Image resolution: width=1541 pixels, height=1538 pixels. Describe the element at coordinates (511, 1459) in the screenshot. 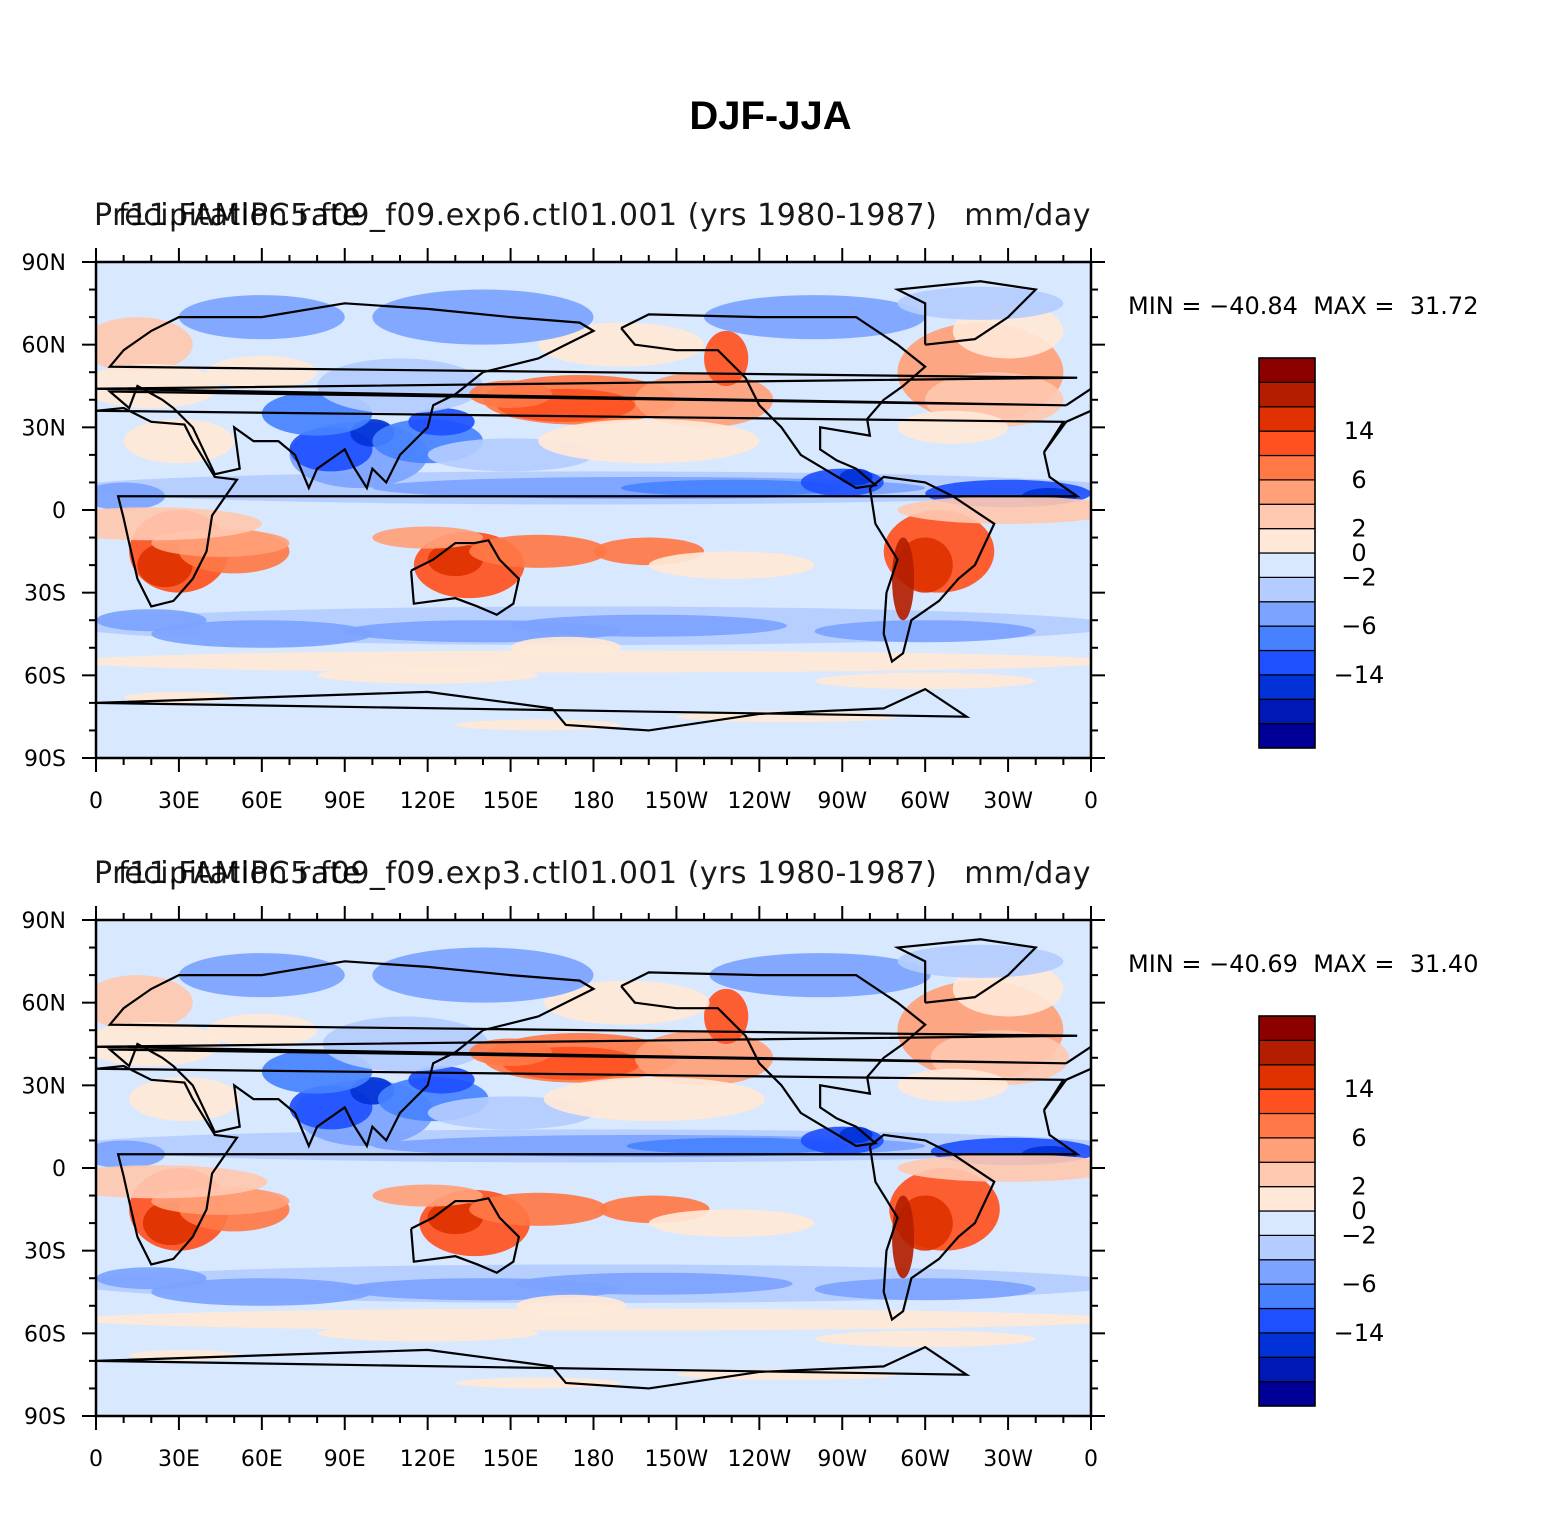

I see `lon-label: 150E` at that location.